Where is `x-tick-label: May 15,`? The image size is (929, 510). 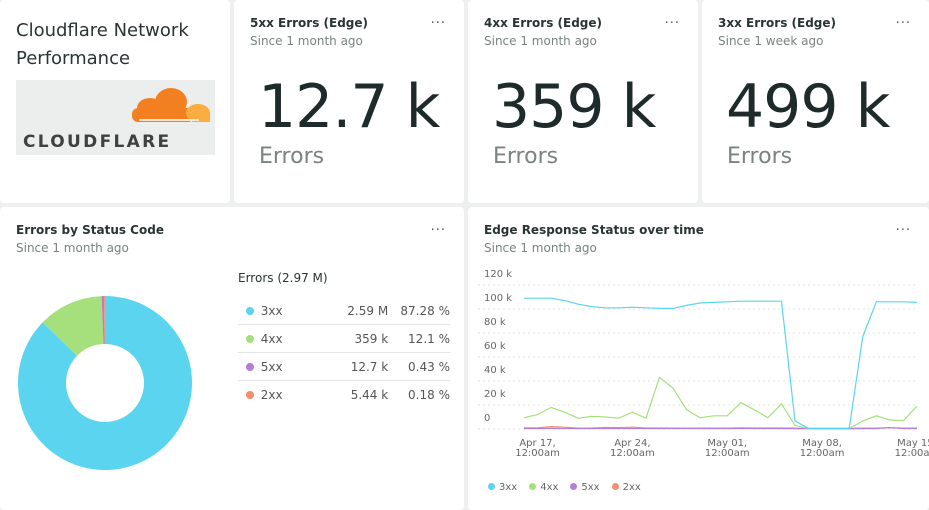 x-tick-label: May 15, is located at coordinates (913, 443).